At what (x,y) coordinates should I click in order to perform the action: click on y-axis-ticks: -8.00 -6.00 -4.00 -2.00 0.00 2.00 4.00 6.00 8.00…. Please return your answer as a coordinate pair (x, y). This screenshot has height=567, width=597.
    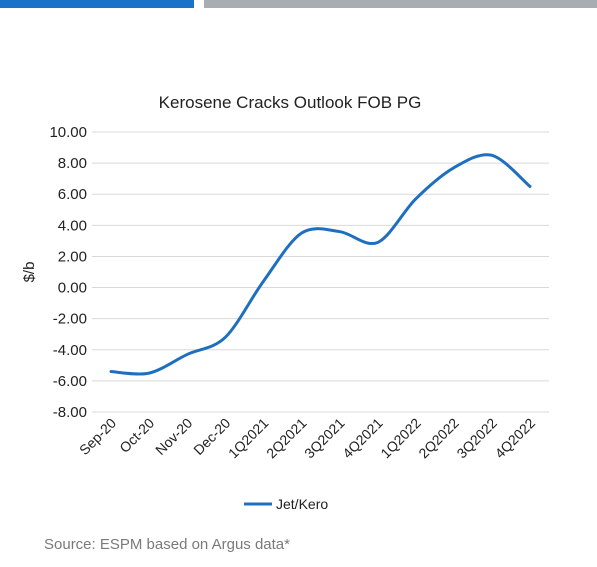
    Looking at the image, I should click on (68, 272).